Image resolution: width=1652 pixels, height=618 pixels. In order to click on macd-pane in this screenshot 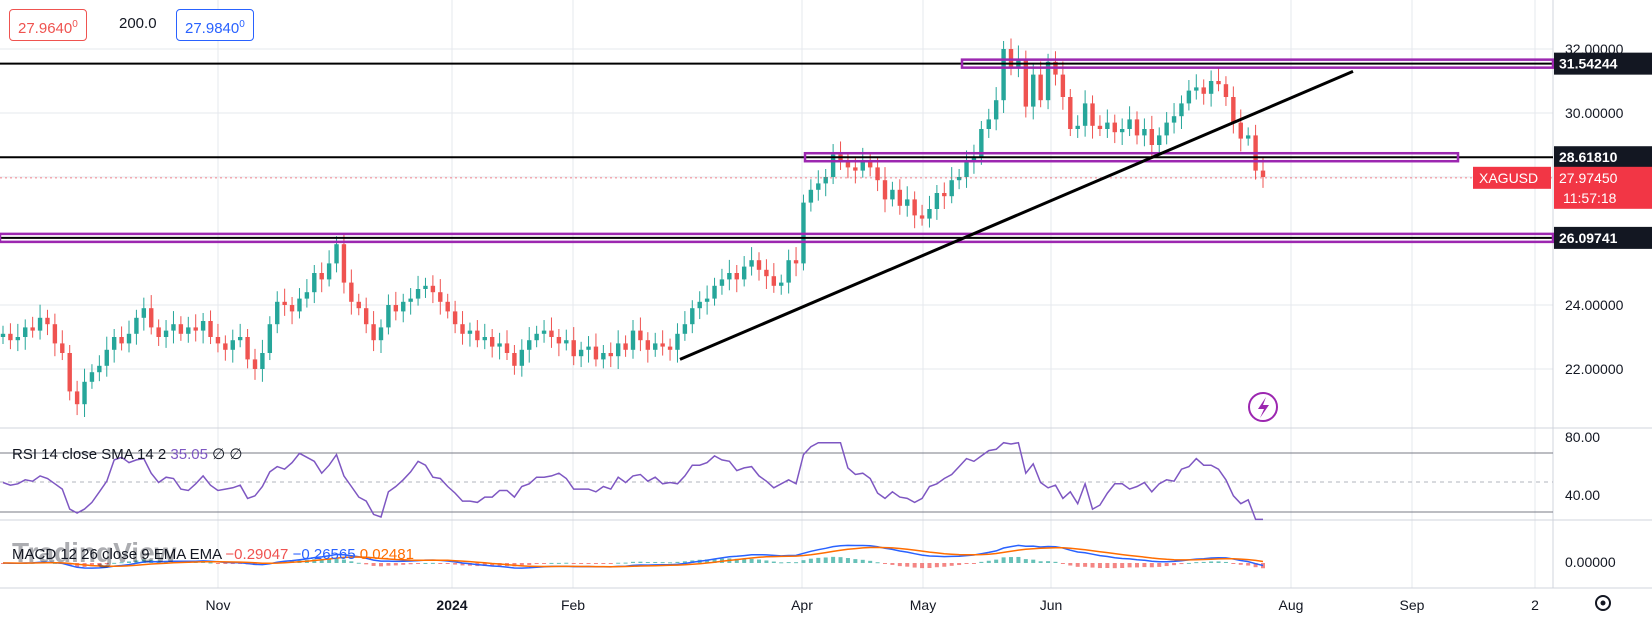, I will do `click(633, 556)`.